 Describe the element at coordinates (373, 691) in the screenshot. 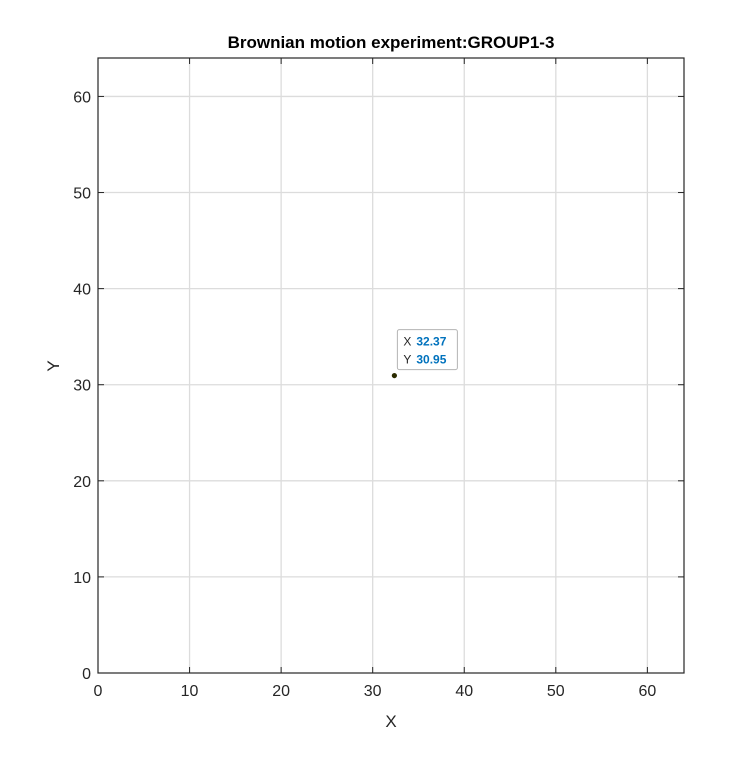

I see `x-tick-label: 30` at that location.